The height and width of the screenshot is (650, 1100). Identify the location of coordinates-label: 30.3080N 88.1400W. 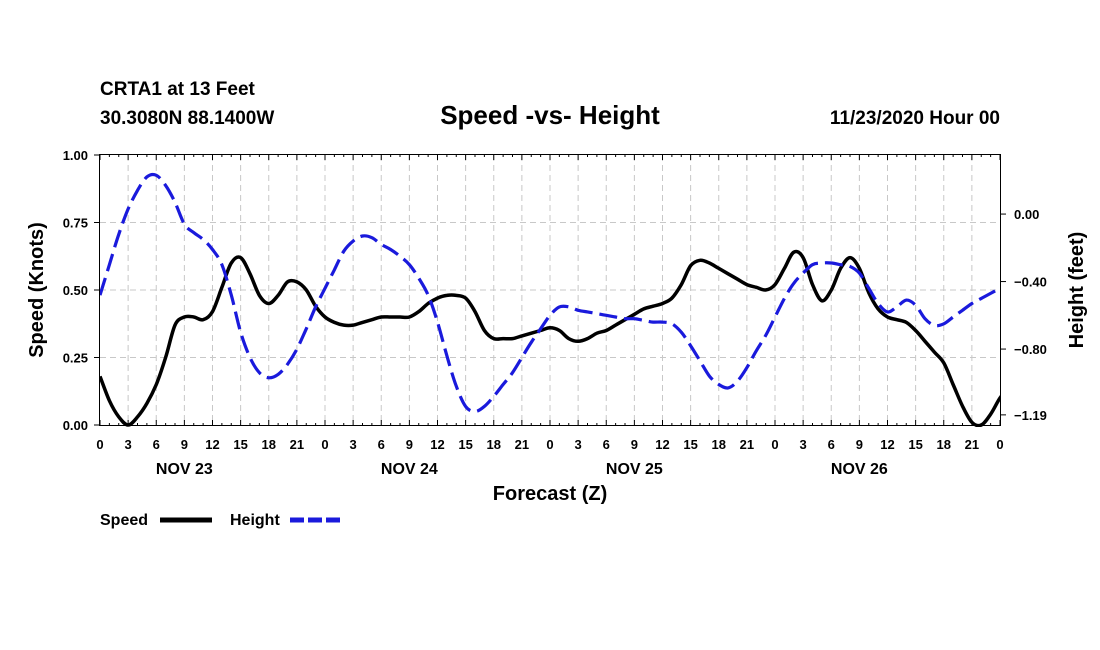
(187, 118).